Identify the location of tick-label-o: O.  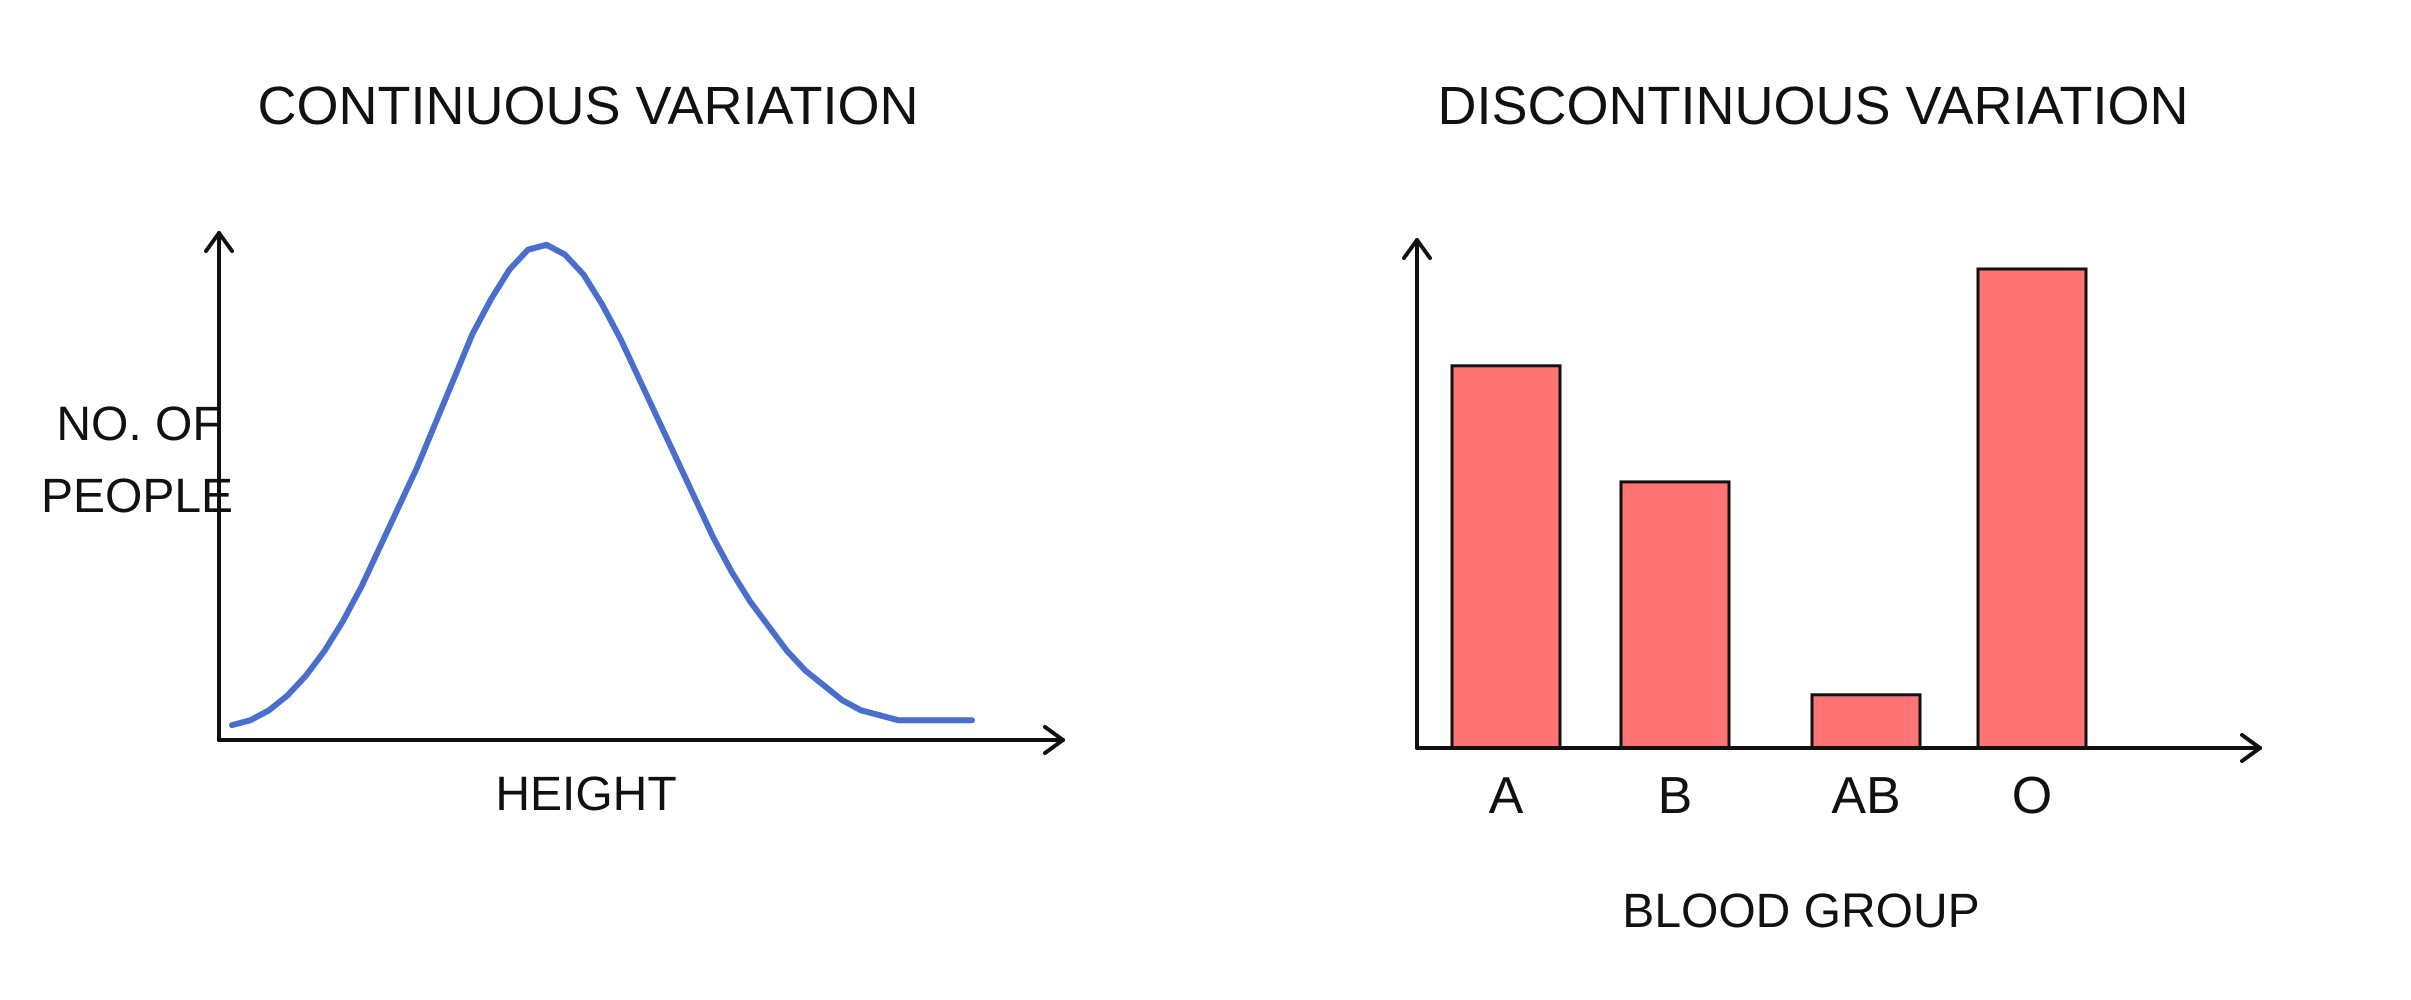
(2032, 796).